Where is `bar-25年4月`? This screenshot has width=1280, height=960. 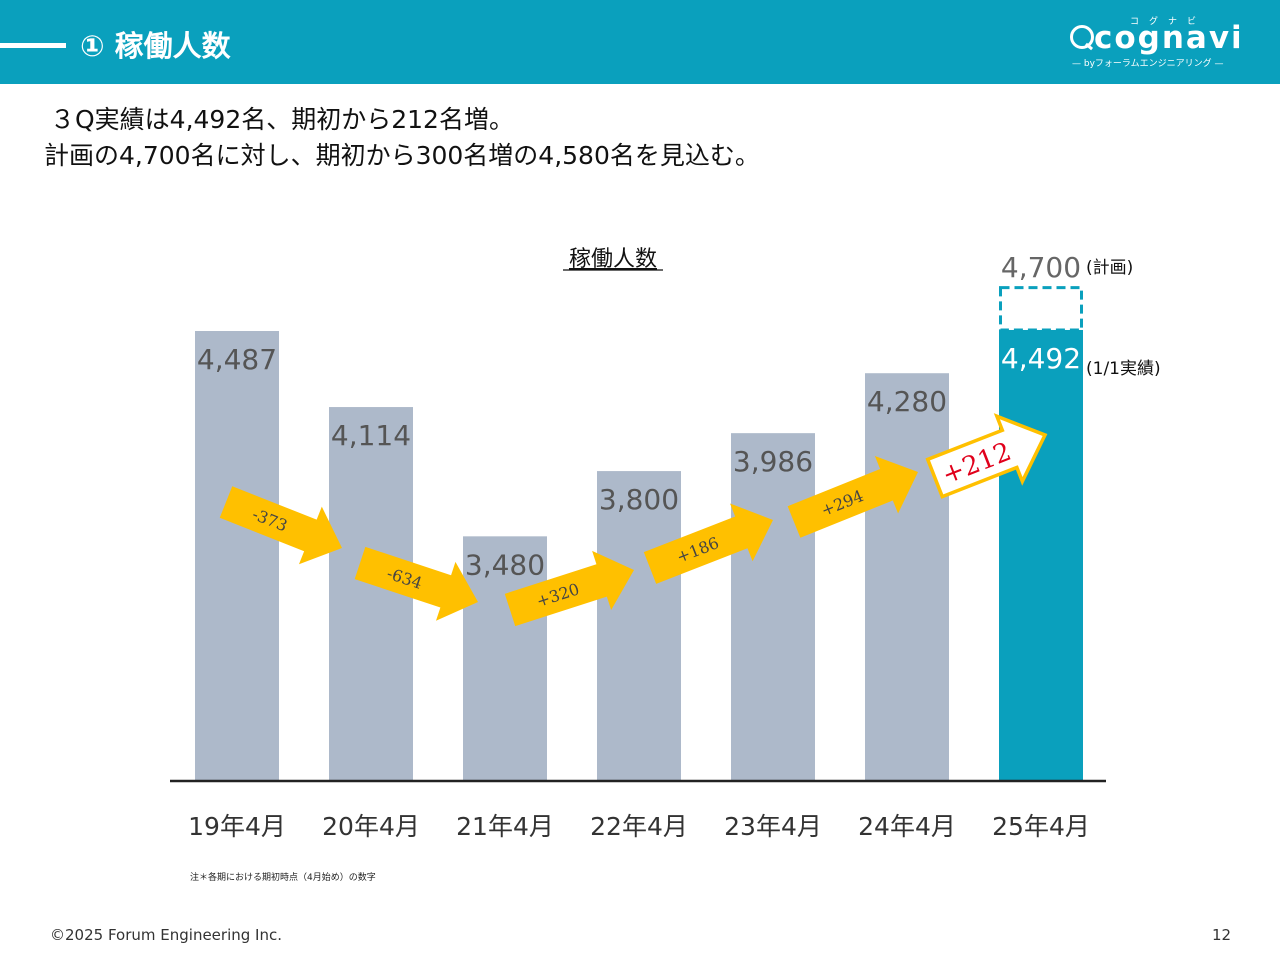
bar-25年4月 is located at coordinates (1041, 555).